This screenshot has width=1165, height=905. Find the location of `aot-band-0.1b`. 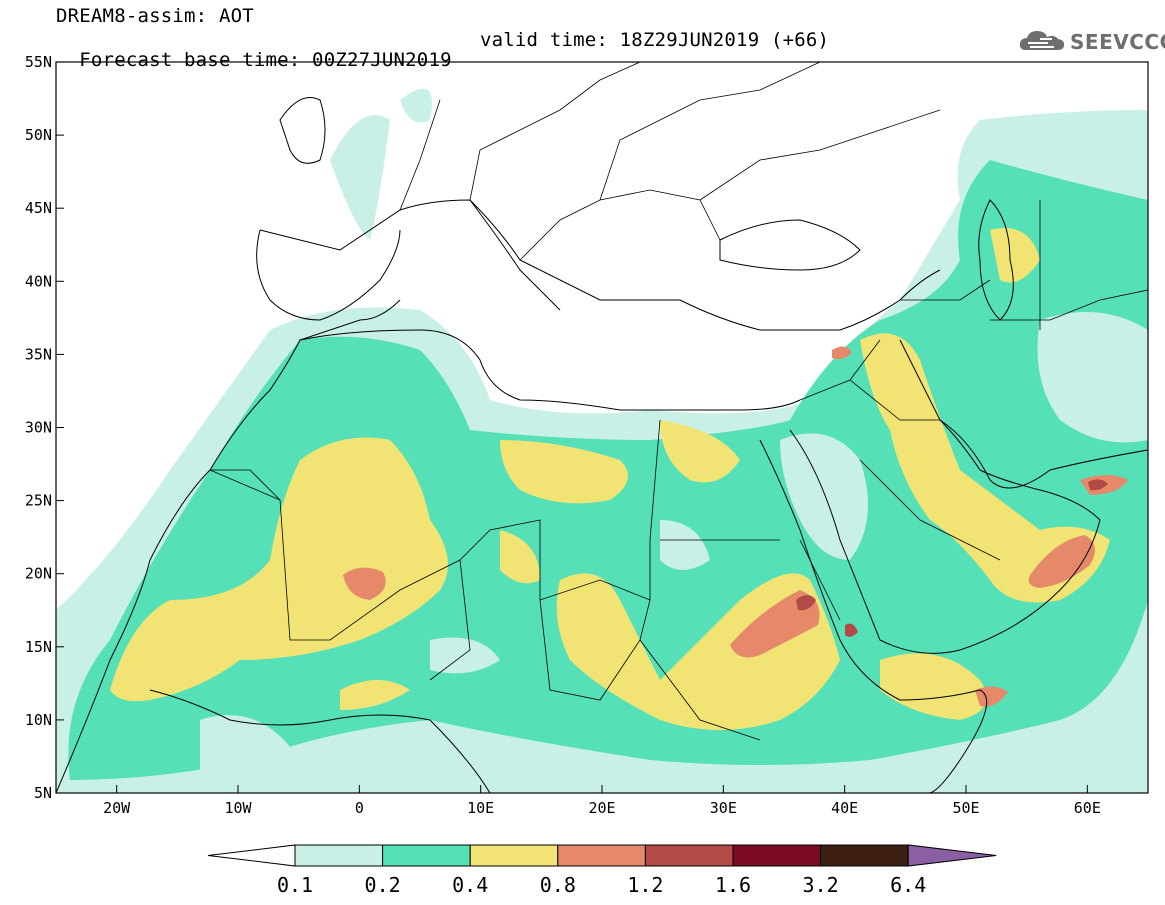

aot-band-0.1b is located at coordinates (381, 164).